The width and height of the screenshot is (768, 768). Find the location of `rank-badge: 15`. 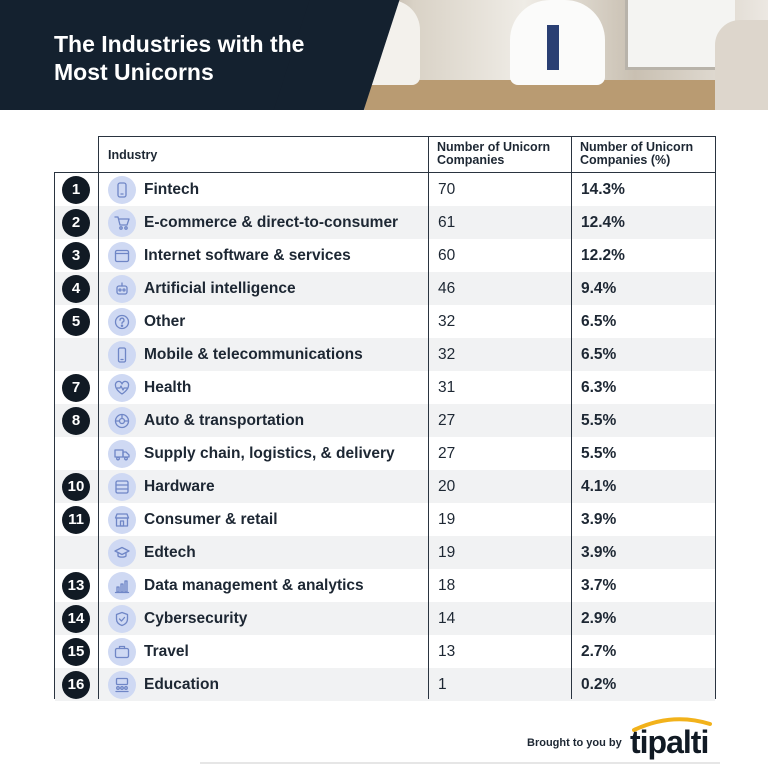

rank-badge: 15 is located at coordinates (76, 652).